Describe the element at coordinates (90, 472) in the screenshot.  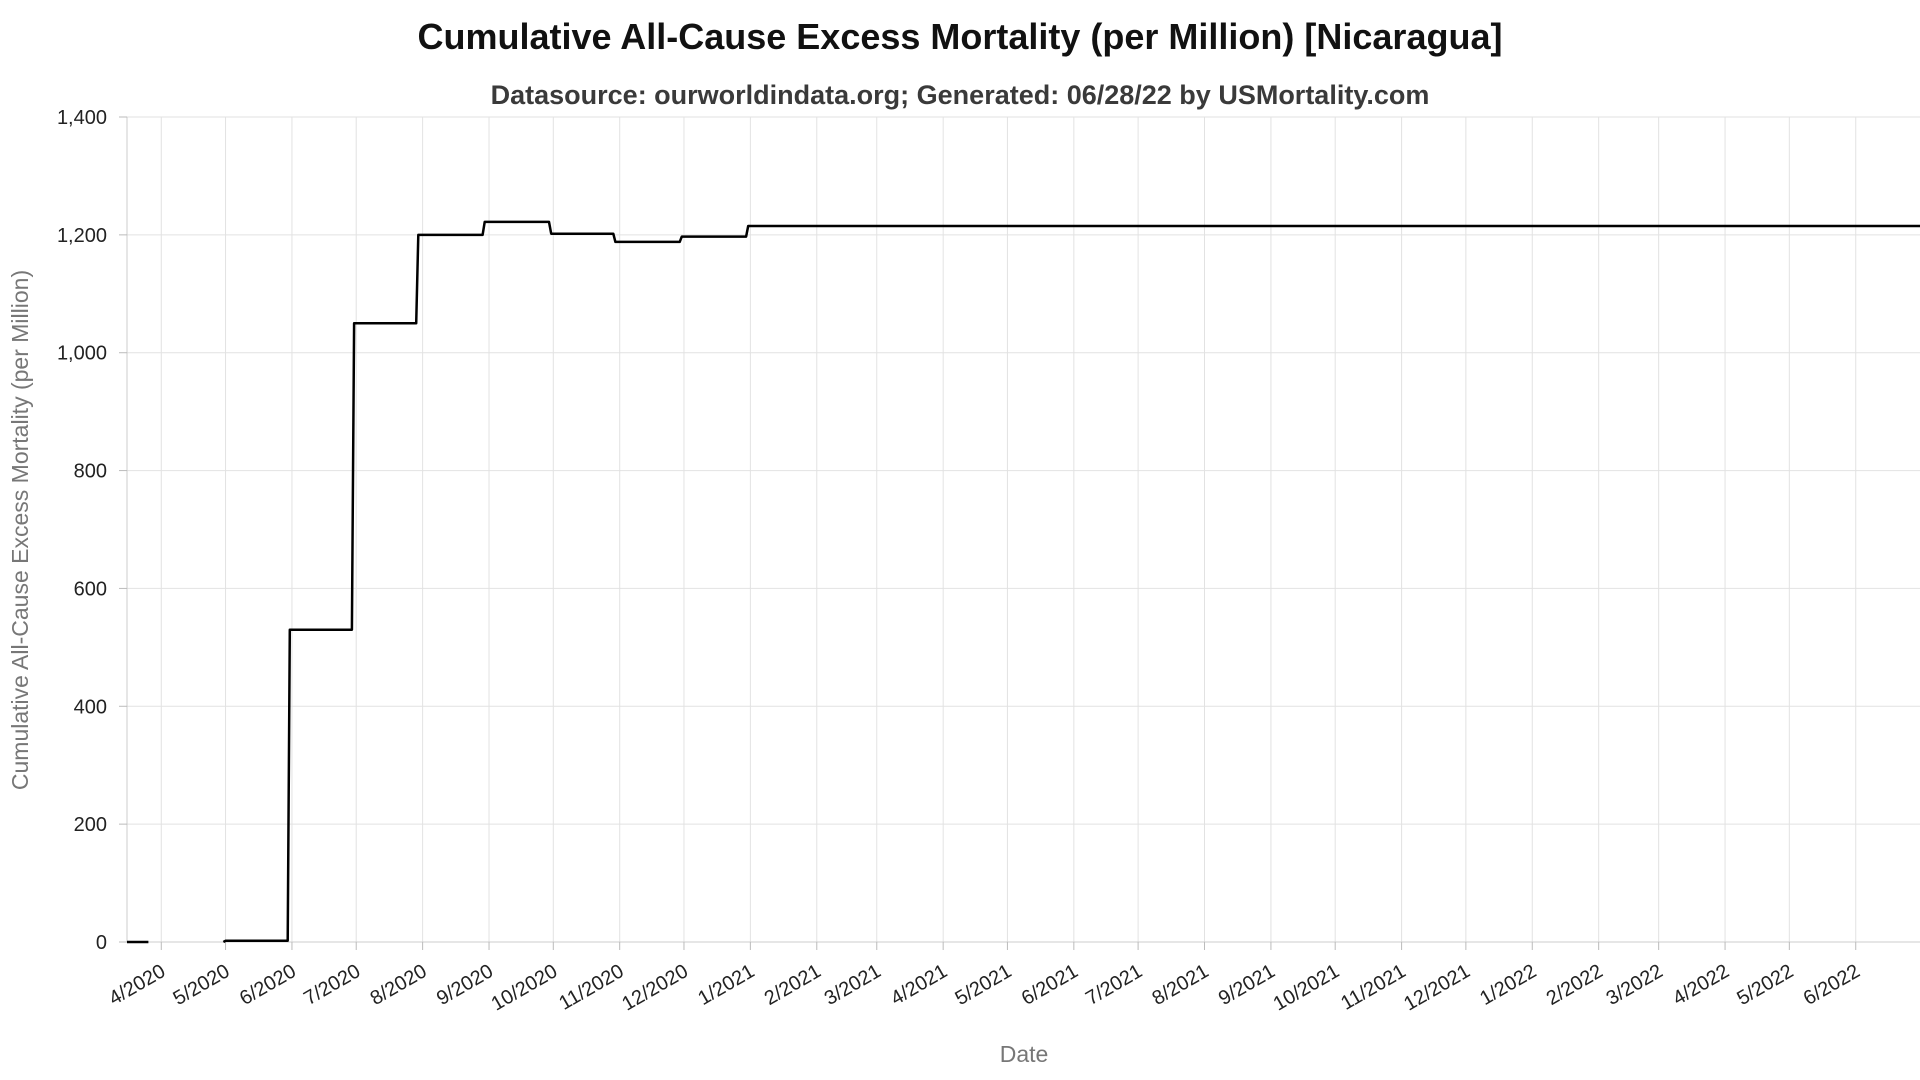
I see `y-tick-label: 800` at that location.